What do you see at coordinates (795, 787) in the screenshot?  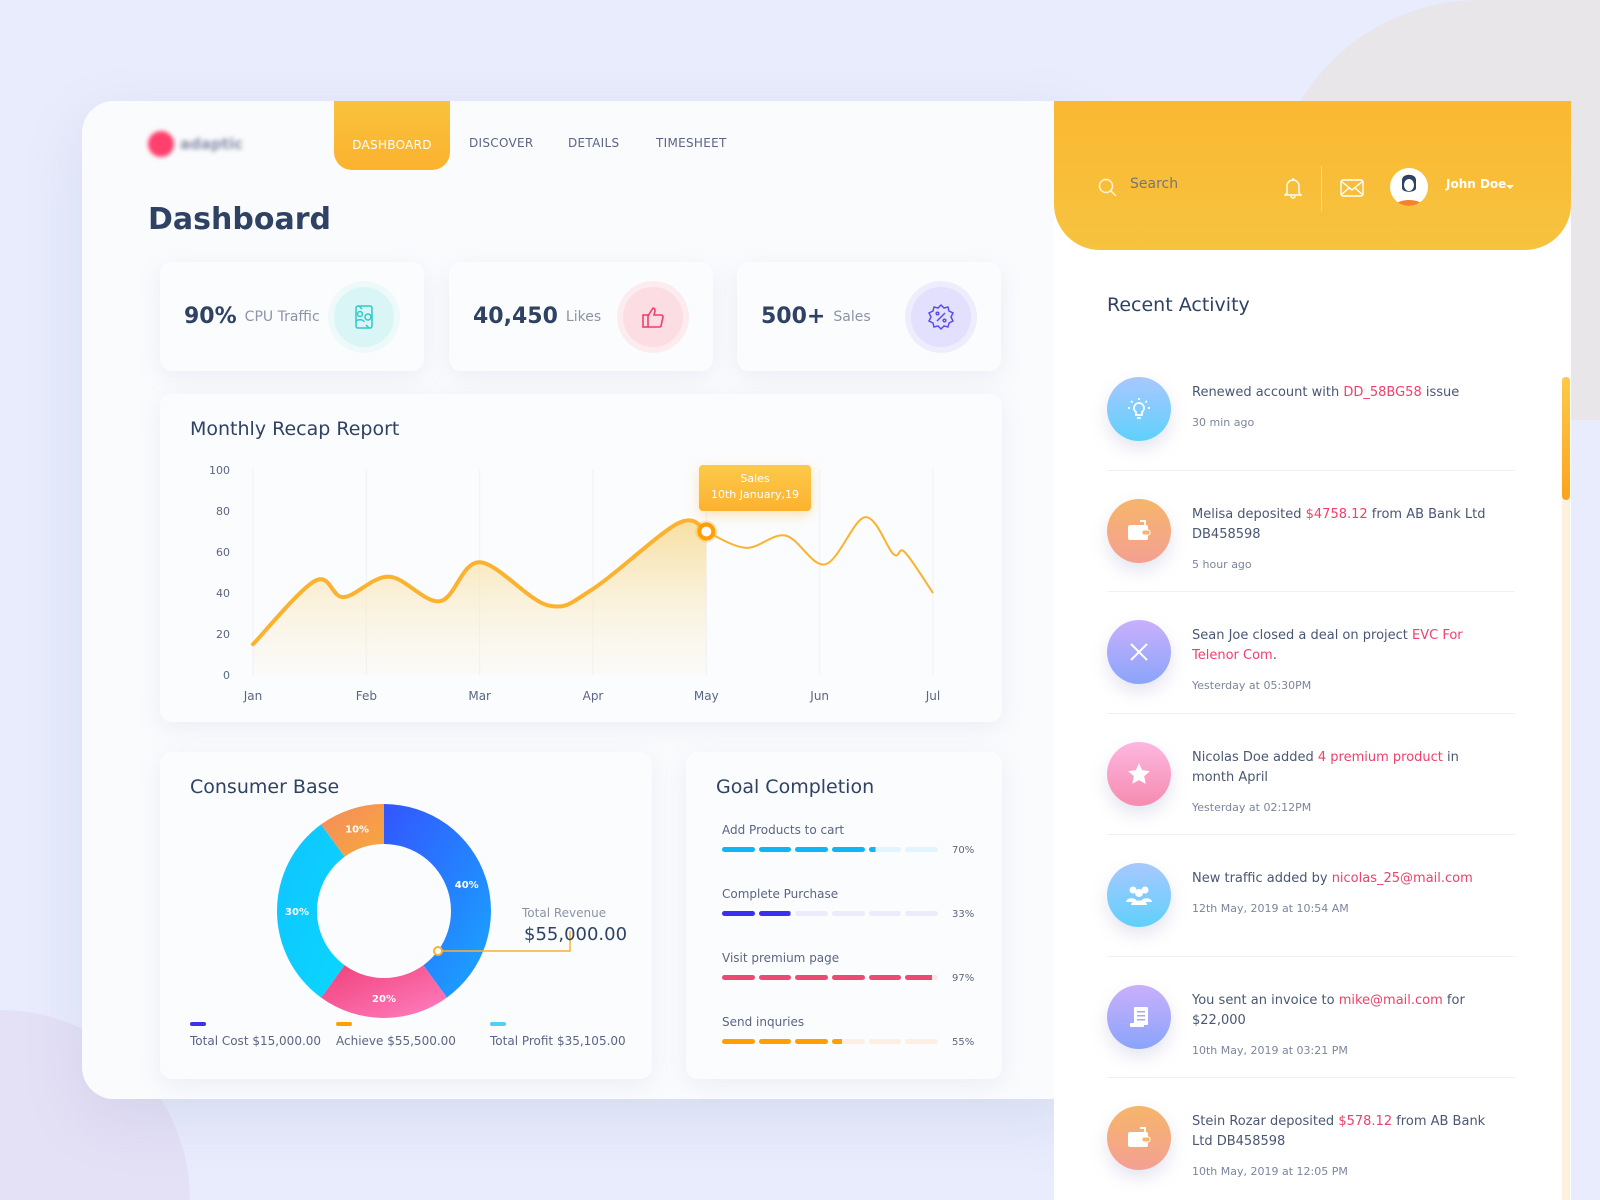 I see `card-title: Goal Completion` at bounding box center [795, 787].